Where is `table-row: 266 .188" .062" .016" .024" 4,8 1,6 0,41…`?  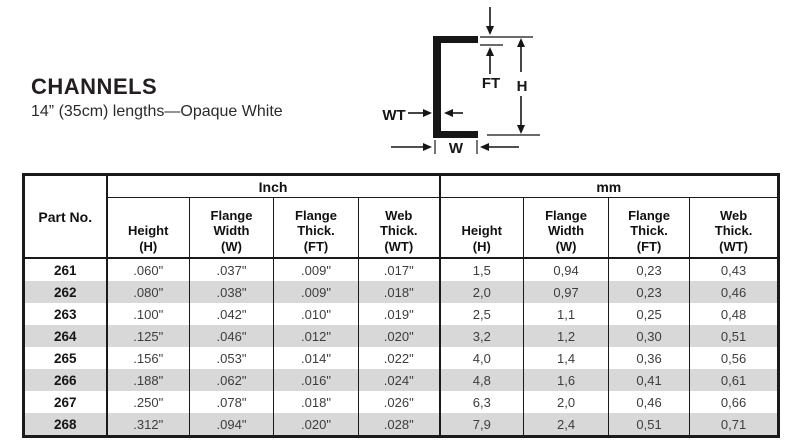
table-row: 266 .188" .062" .016" .024" 4,8 1,6 0,41… is located at coordinates (401, 380).